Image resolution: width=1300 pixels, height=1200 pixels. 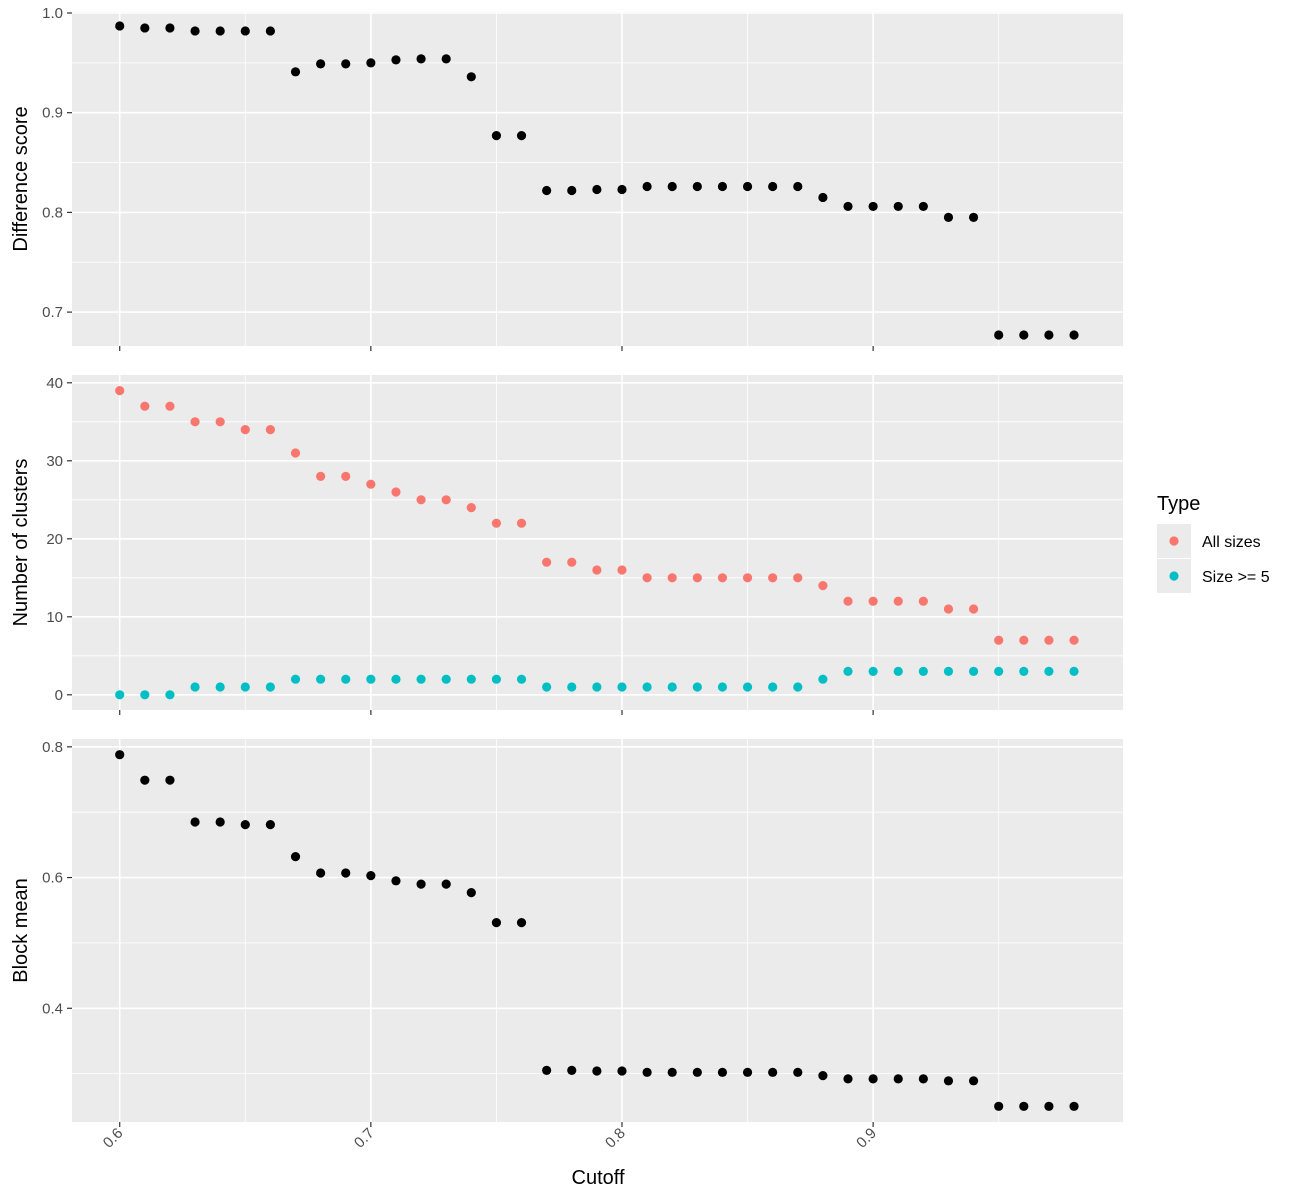 I want to click on y-tick-label: 30, so click(x=54, y=461).